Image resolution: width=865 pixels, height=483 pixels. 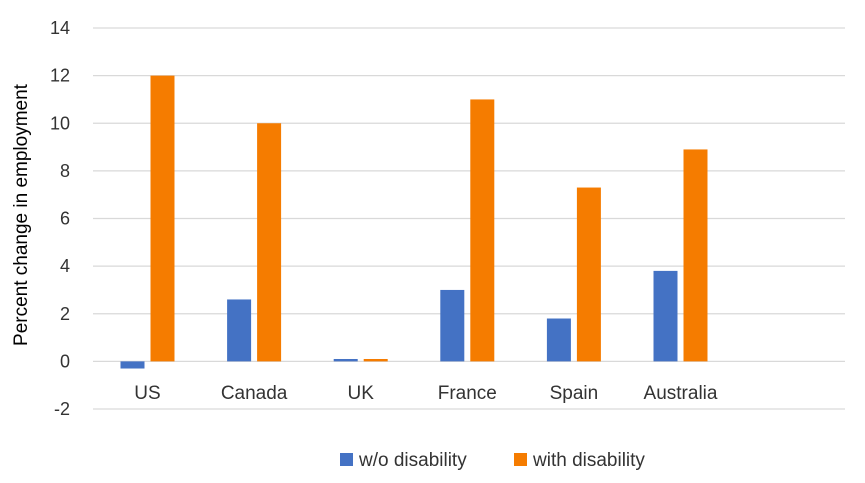 I want to click on y-tick-label-2: 2, so click(x=65, y=314).